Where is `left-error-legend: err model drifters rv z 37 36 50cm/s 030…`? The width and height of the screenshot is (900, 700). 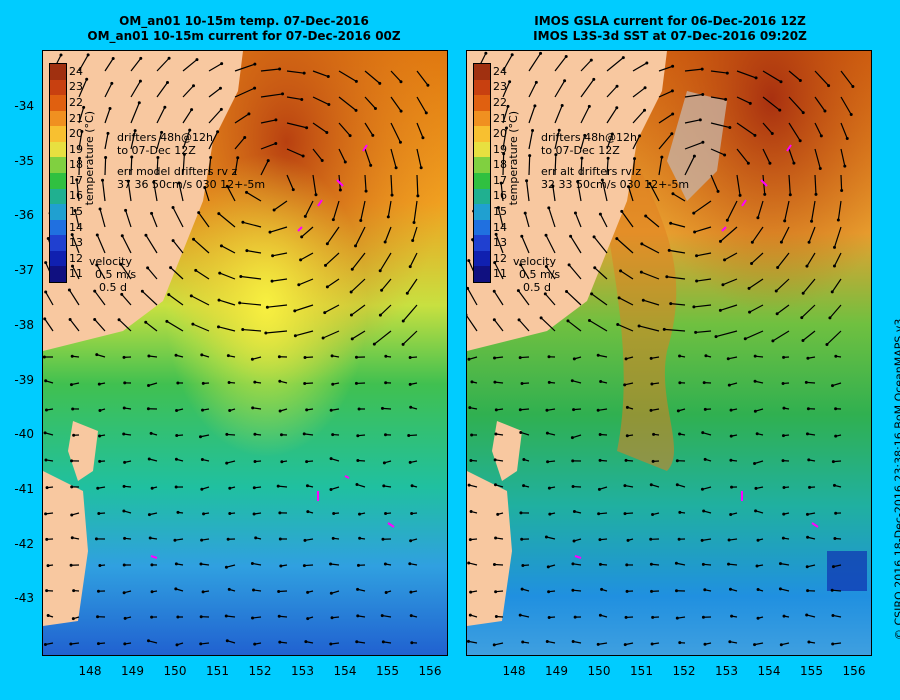
left-error-legend: err model drifters rv z 37 36 50cm/s 030… is located at coordinates (191, 178).